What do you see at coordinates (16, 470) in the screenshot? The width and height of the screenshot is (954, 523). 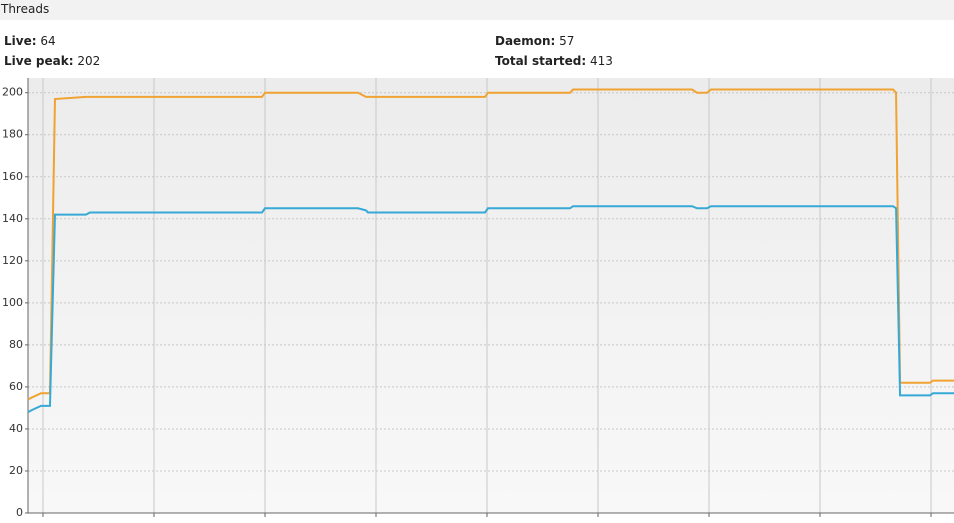 I see `y-tick-label: 20` at bounding box center [16, 470].